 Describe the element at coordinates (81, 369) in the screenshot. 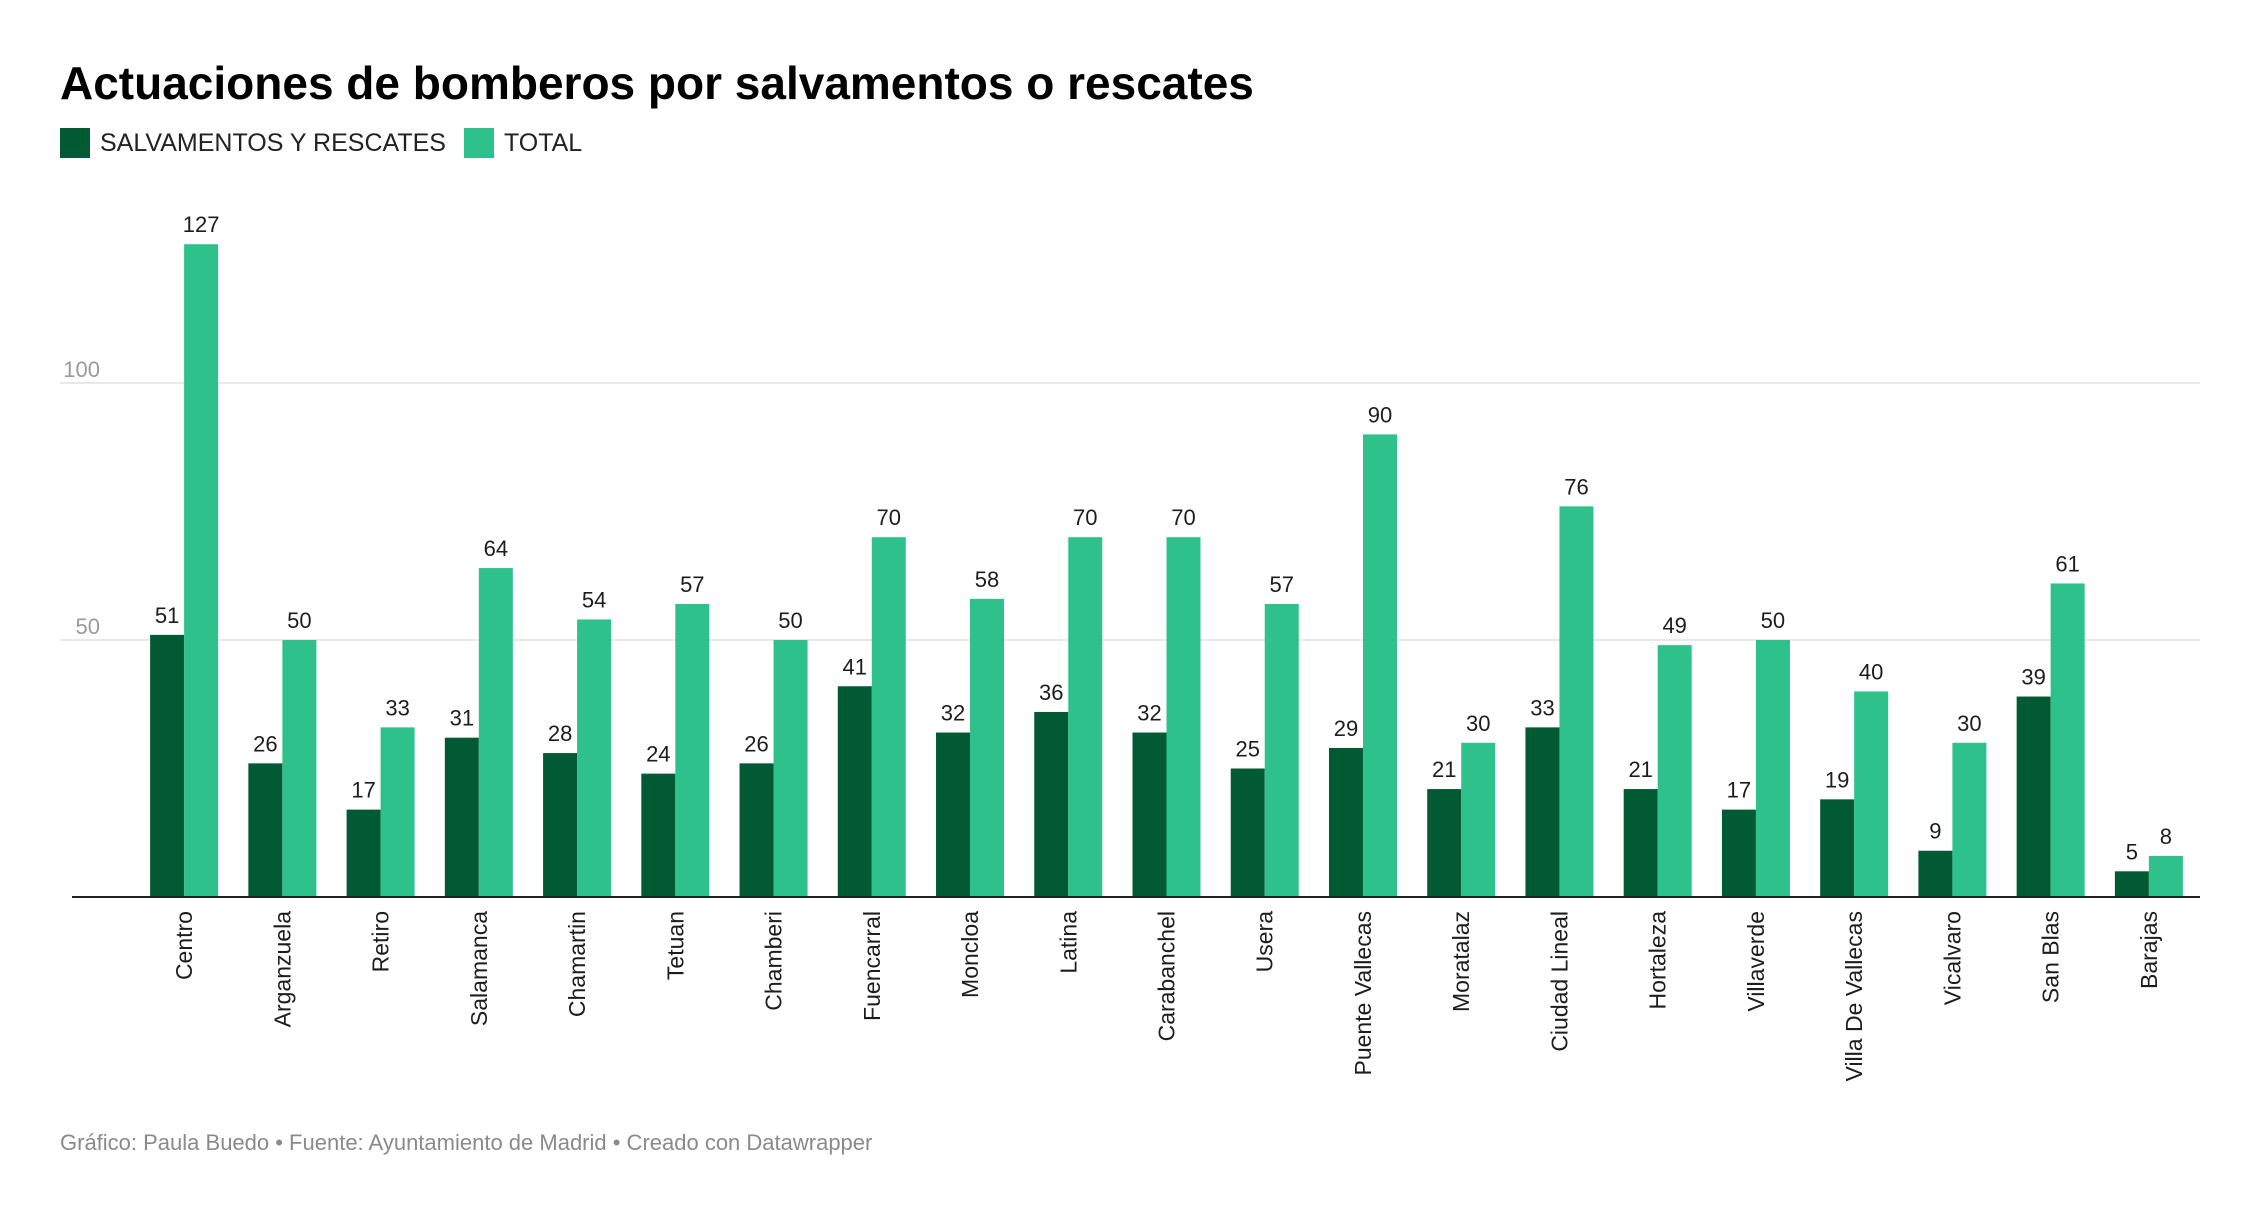

I see `y-tick-label-100: 100` at that location.